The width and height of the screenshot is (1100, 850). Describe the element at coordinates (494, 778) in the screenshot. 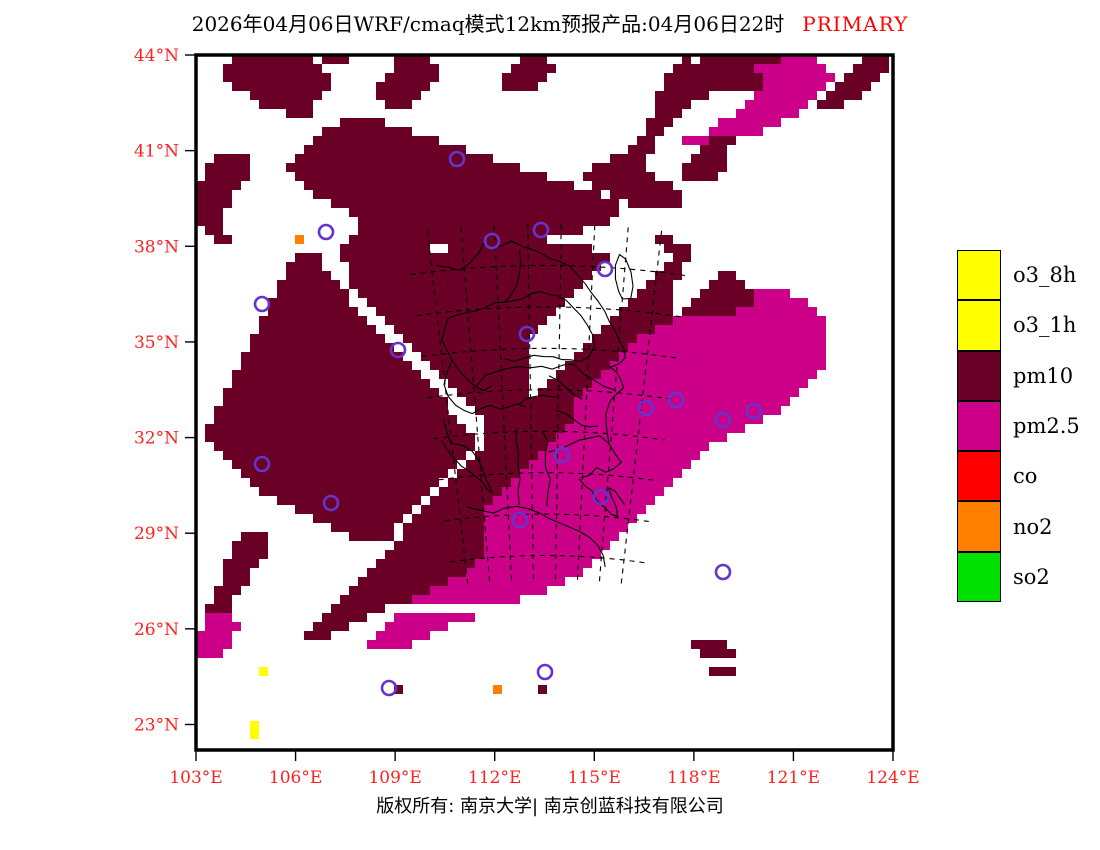

I see `x-axis-tick-label: 112°E` at that location.